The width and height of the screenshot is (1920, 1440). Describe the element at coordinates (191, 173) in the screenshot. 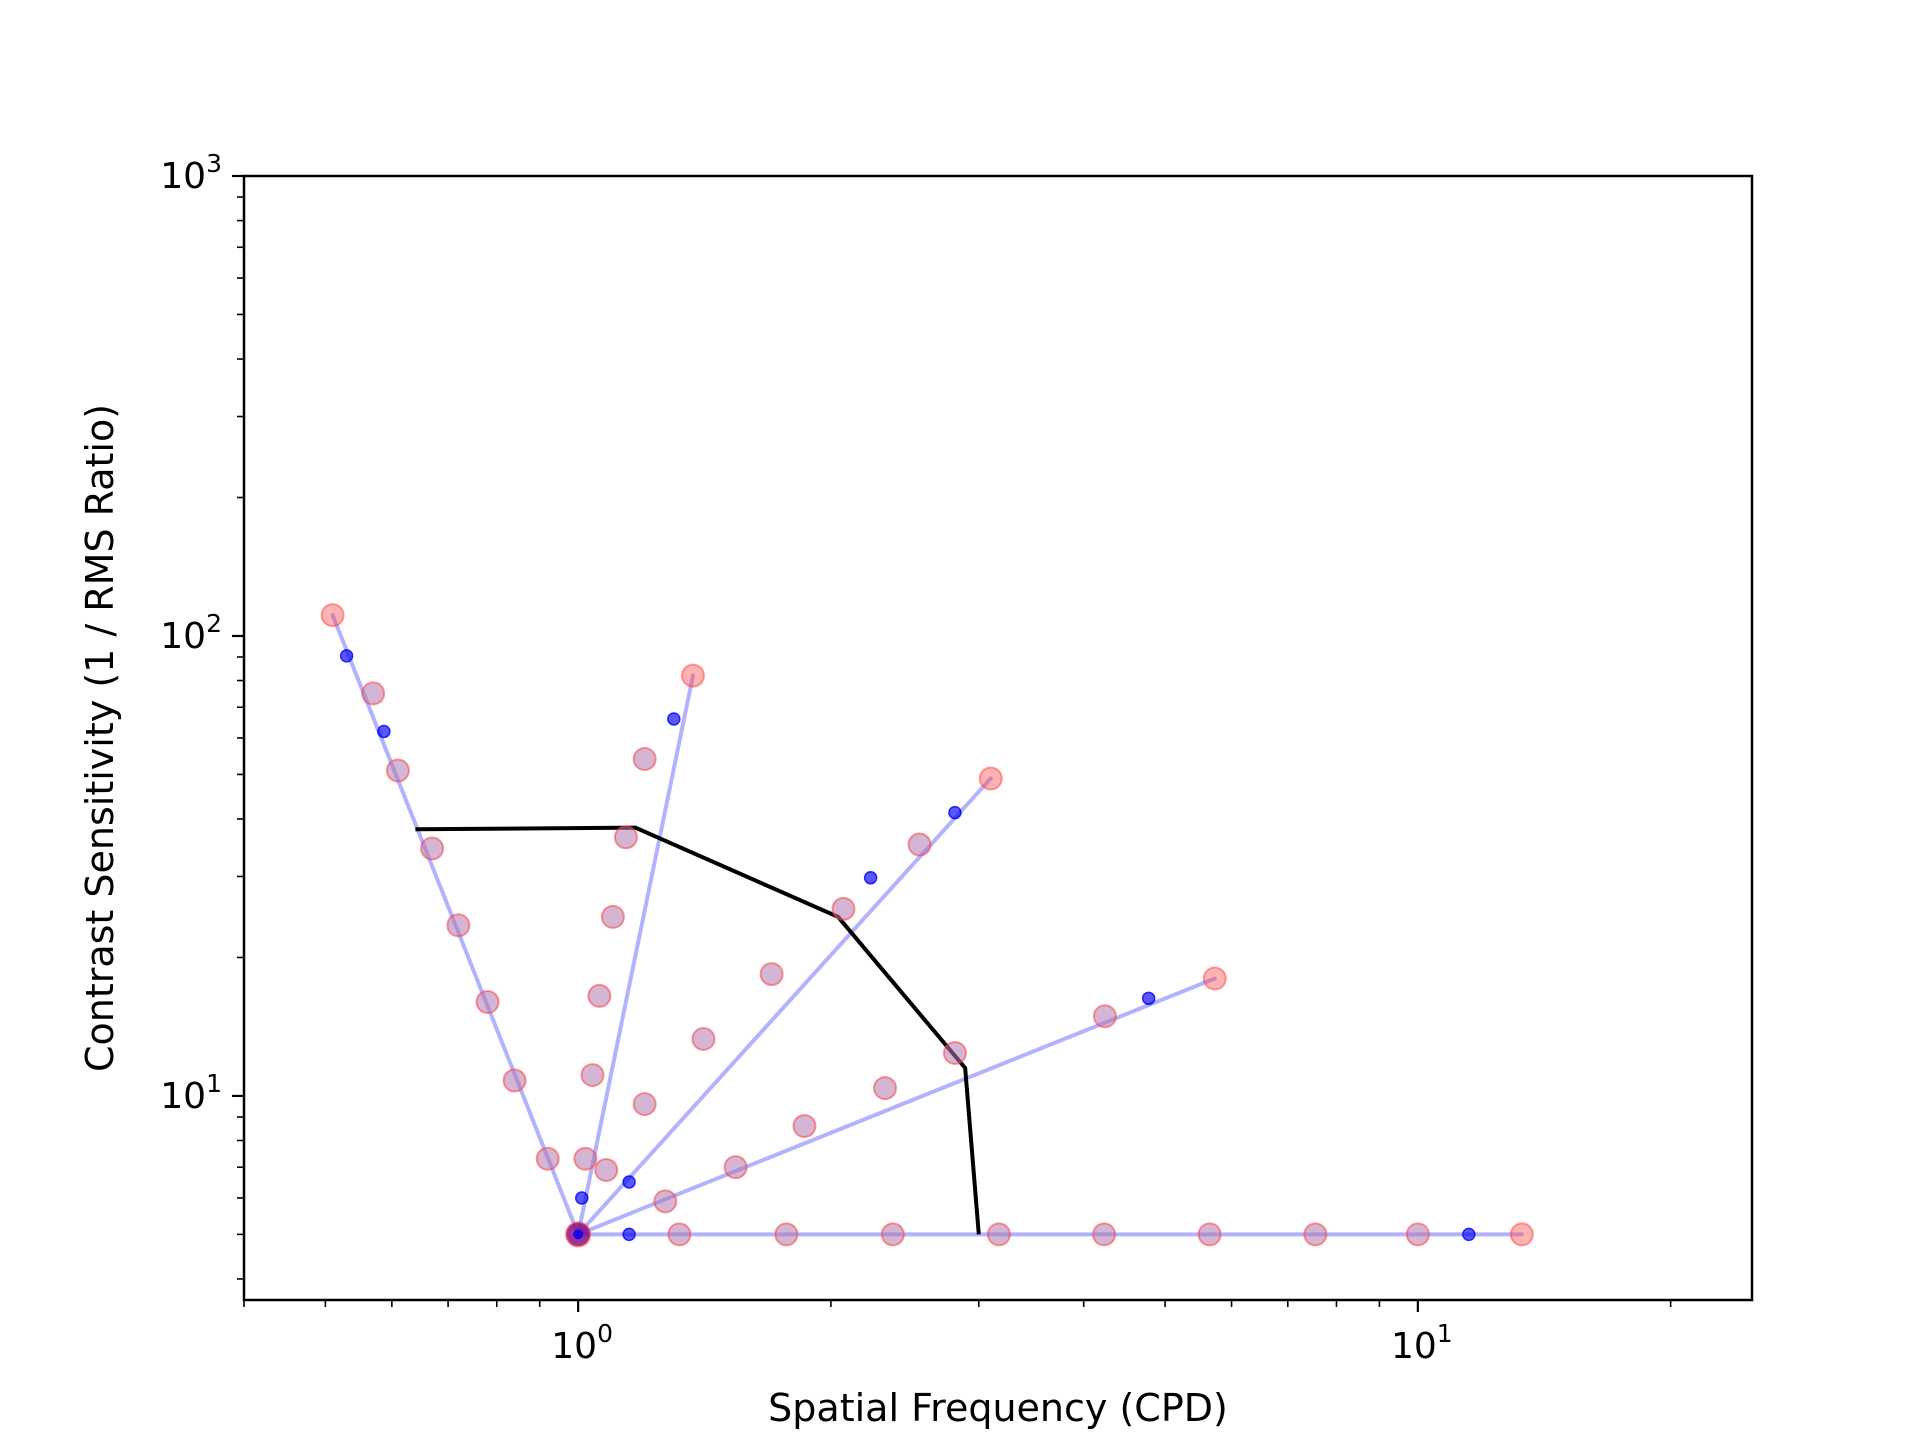

I see `y-tick-label: 10³` at that location.